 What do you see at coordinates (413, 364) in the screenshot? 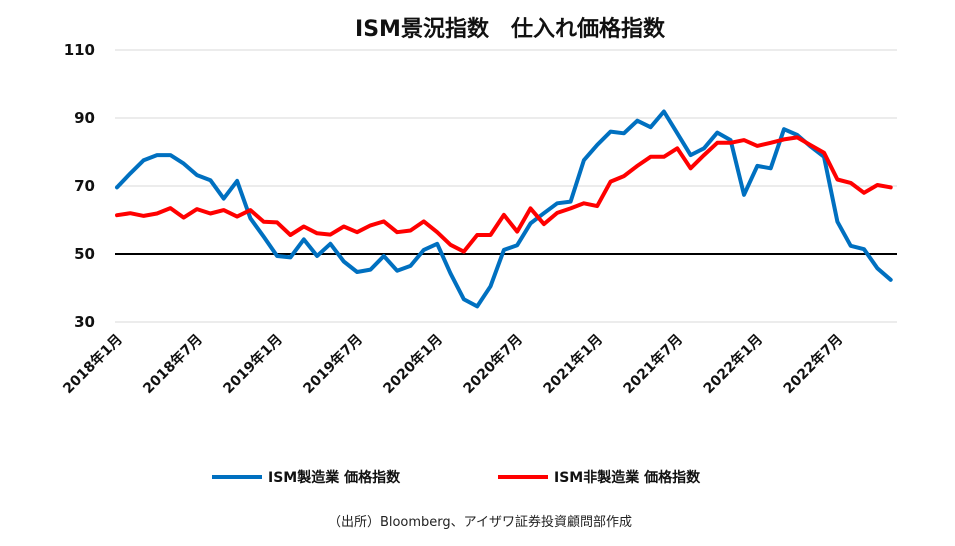
I see `x-tick-label: 2020年1月` at bounding box center [413, 364].